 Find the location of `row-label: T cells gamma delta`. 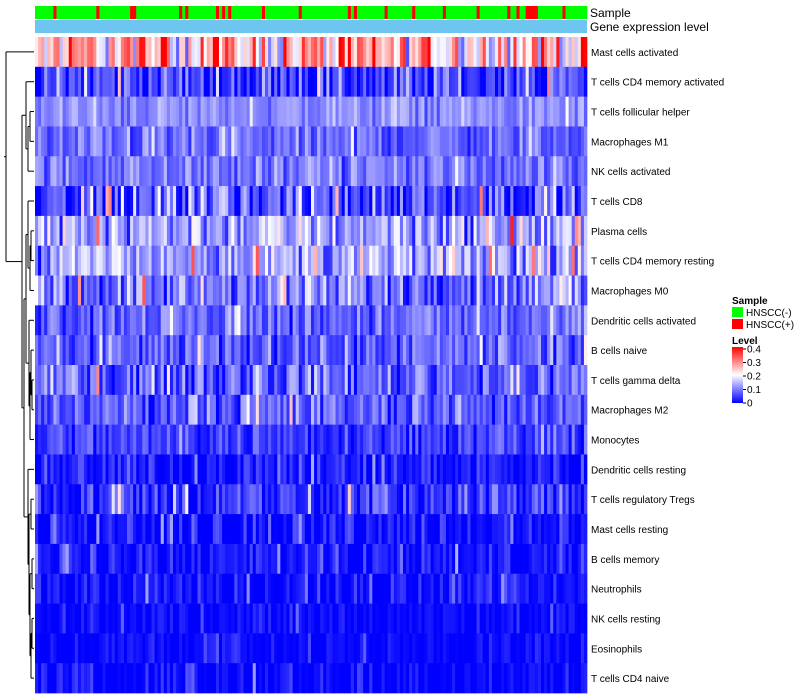

row-label: T cells gamma delta is located at coordinates (636, 381).